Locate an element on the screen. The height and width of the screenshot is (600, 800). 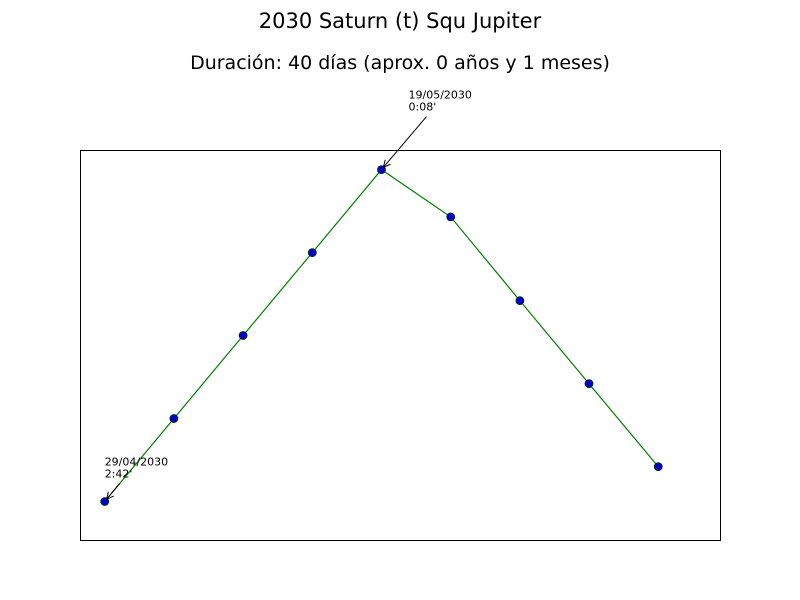
annotation-date-0: 29/04/2030 is located at coordinates (136, 462).